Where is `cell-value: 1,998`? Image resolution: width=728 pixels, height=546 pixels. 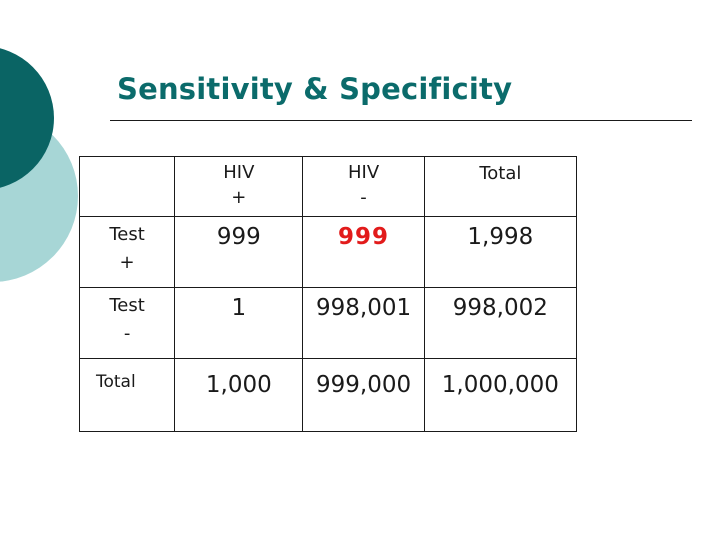
cell-value: 1,998 is located at coordinates (500, 237).